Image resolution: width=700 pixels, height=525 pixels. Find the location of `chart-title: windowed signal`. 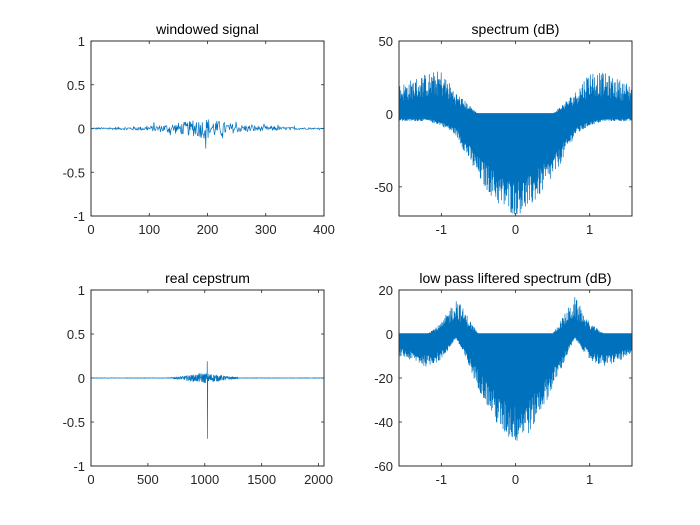

chart-title: windowed signal is located at coordinates (207, 29).